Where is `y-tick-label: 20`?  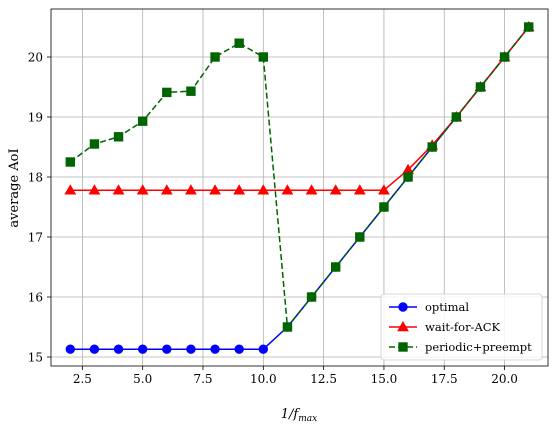
y-tick-label: 20 is located at coordinates (35, 58).